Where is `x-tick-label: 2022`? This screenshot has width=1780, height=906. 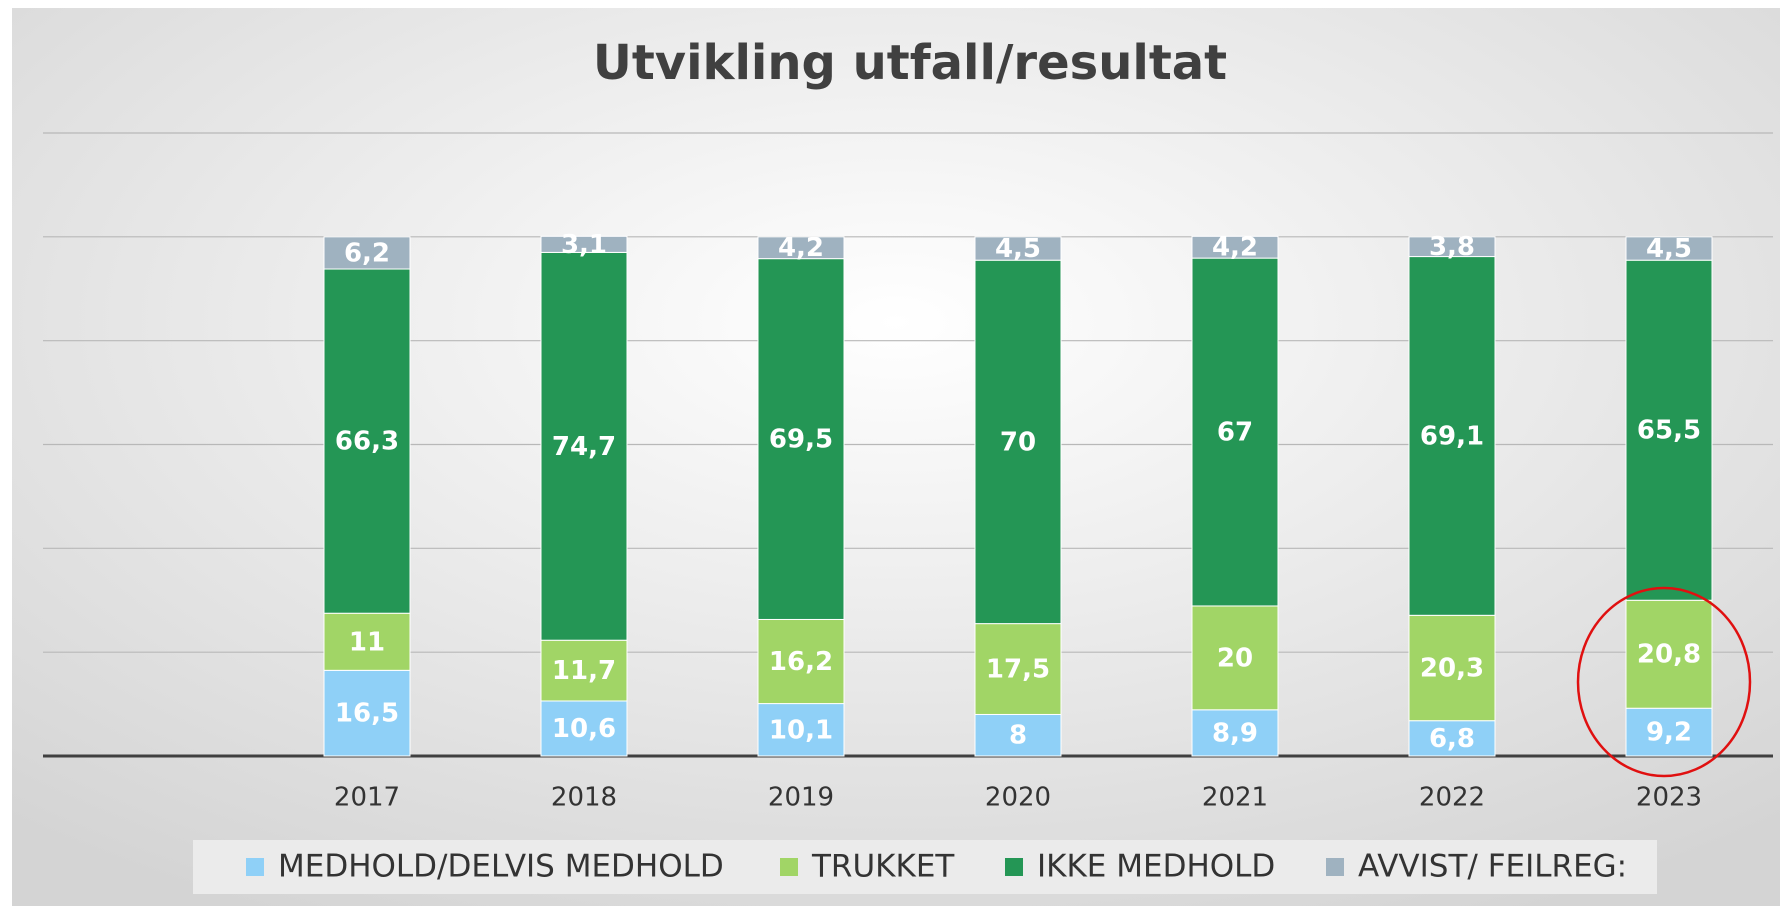
x-tick-label: 2022 is located at coordinates (1452, 798).